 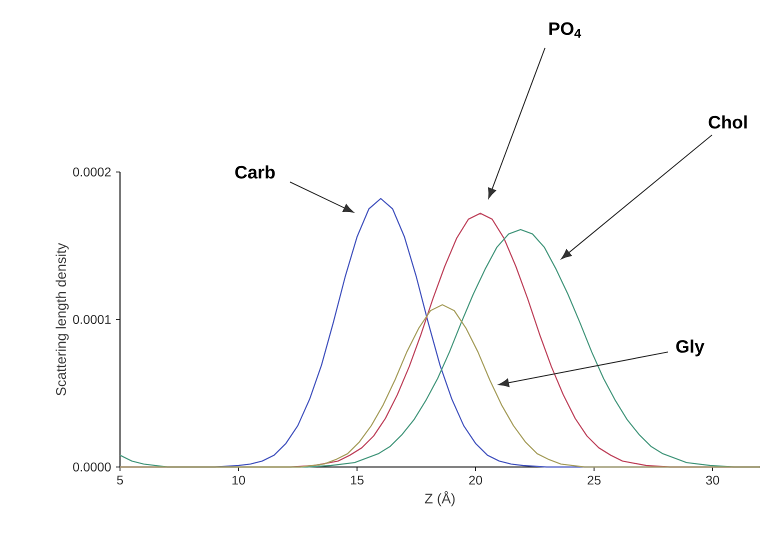 I want to click on annotation: Carb, so click(x=255, y=172).